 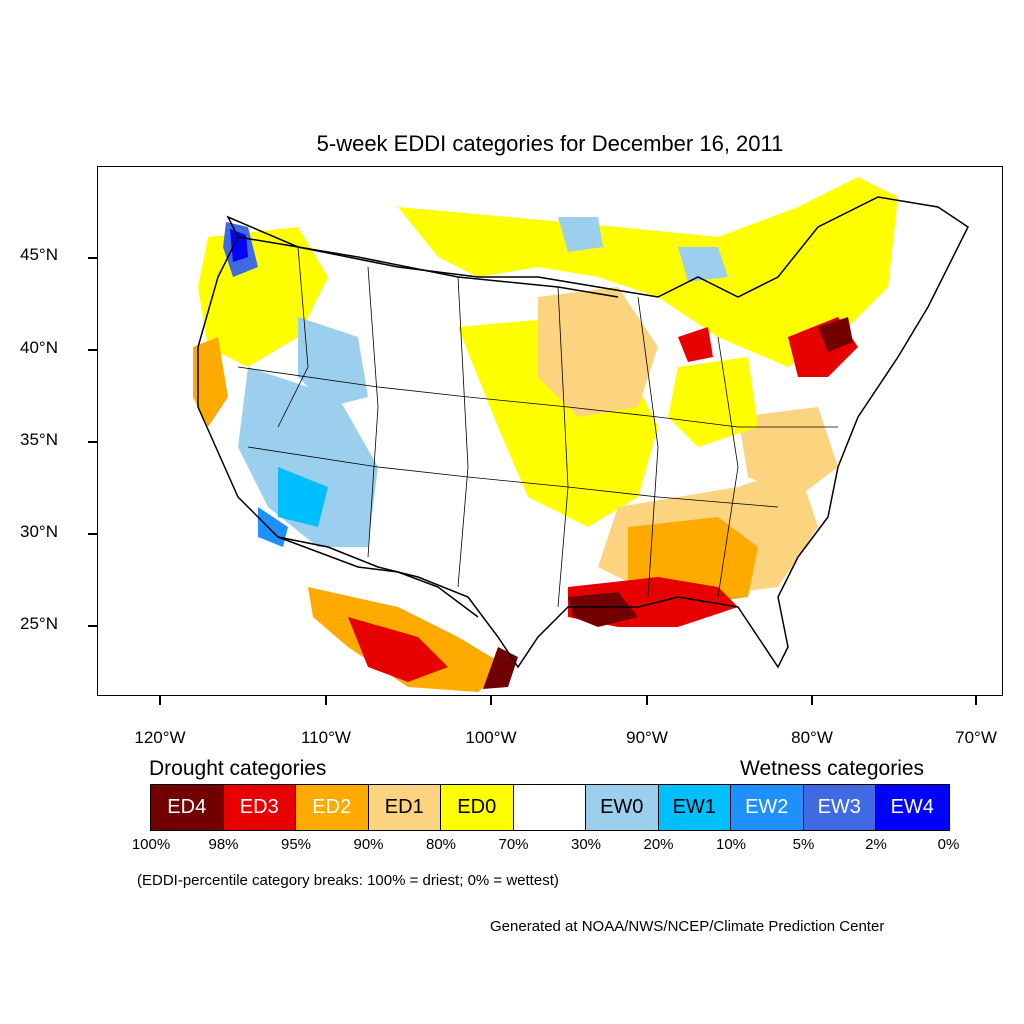 What do you see at coordinates (332, 807) in the screenshot?
I see `legend-box-ed2: ED2` at bounding box center [332, 807].